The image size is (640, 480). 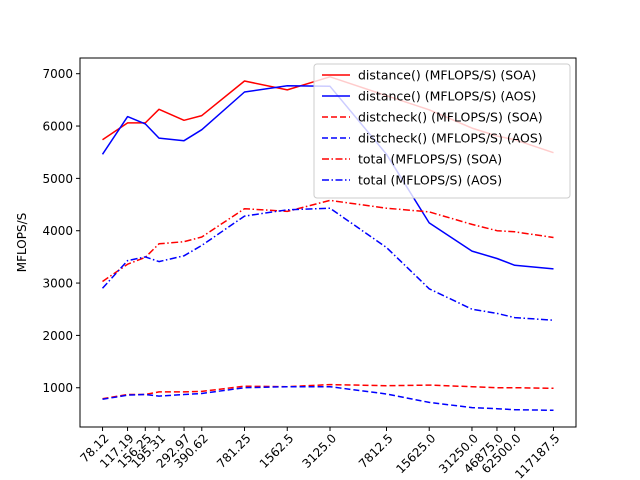 What do you see at coordinates (430, 159) in the screenshot?
I see `legend-label: total (MFLOPS/S) (SOA)` at bounding box center [430, 159].